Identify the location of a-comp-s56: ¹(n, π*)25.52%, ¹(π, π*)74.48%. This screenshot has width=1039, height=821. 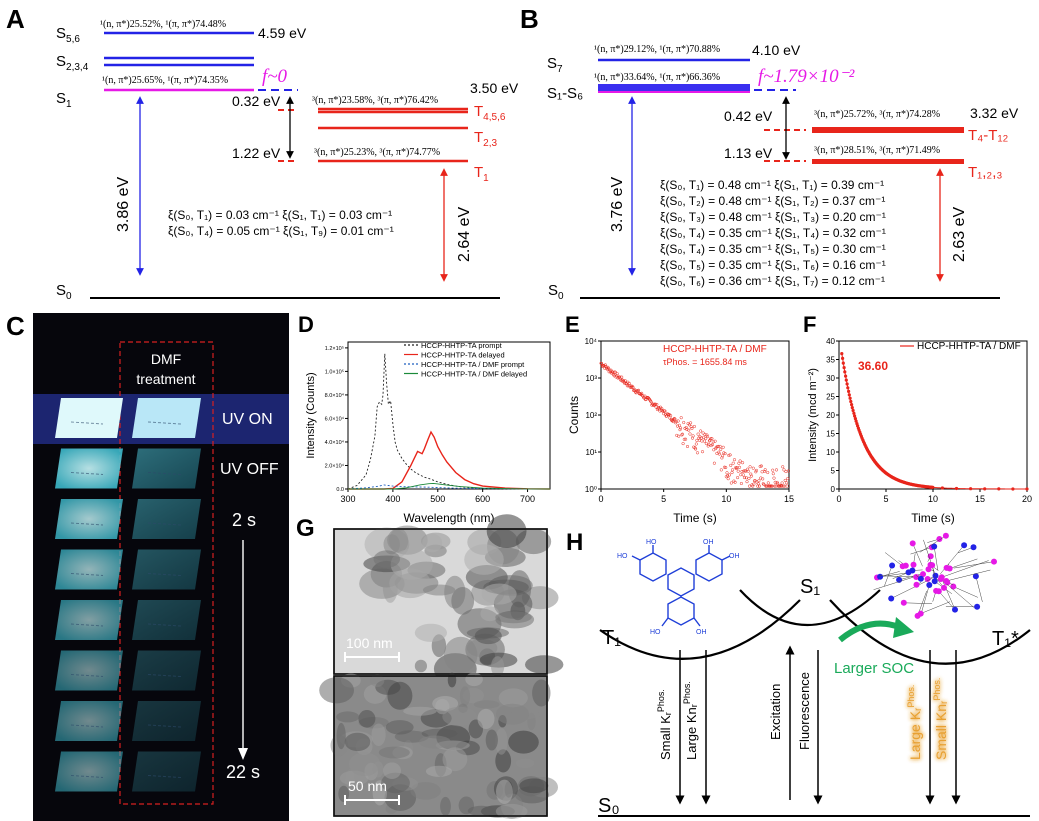
(163, 24).